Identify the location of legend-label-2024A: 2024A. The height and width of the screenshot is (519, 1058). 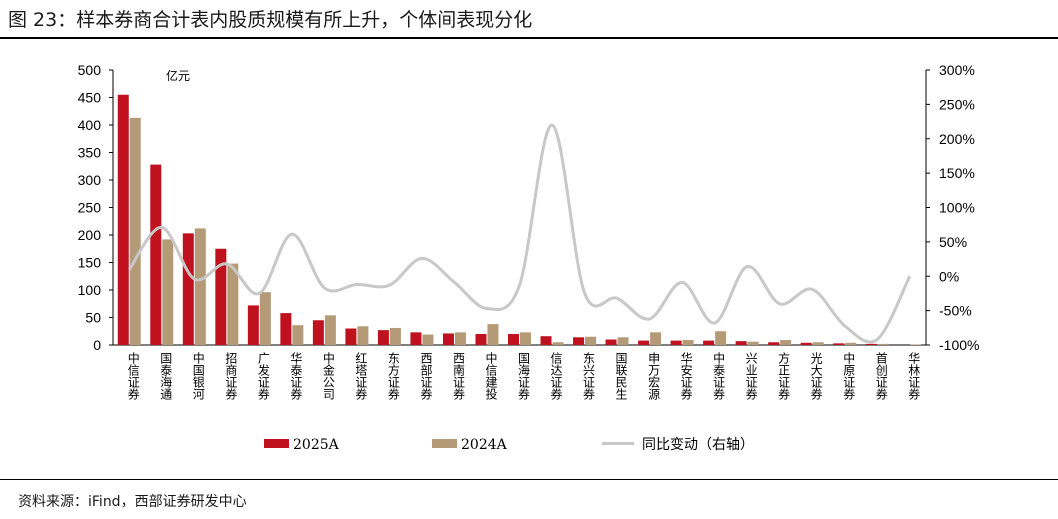
(484, 445).